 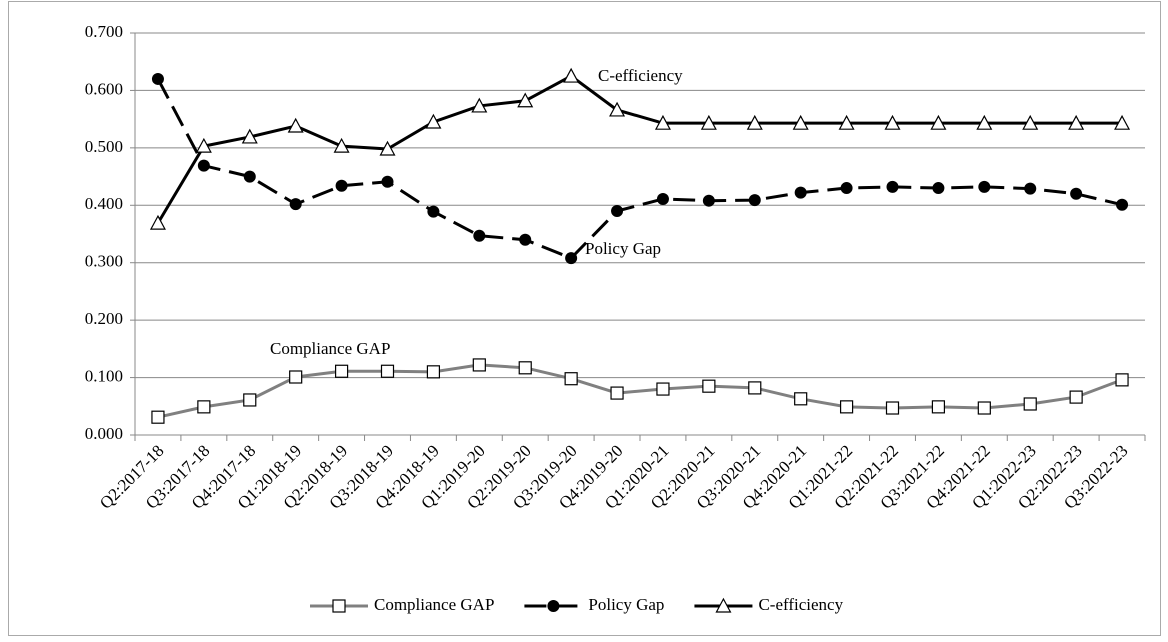 I want to click on legend-label: Policy Gap, so click(x=626, y=604).